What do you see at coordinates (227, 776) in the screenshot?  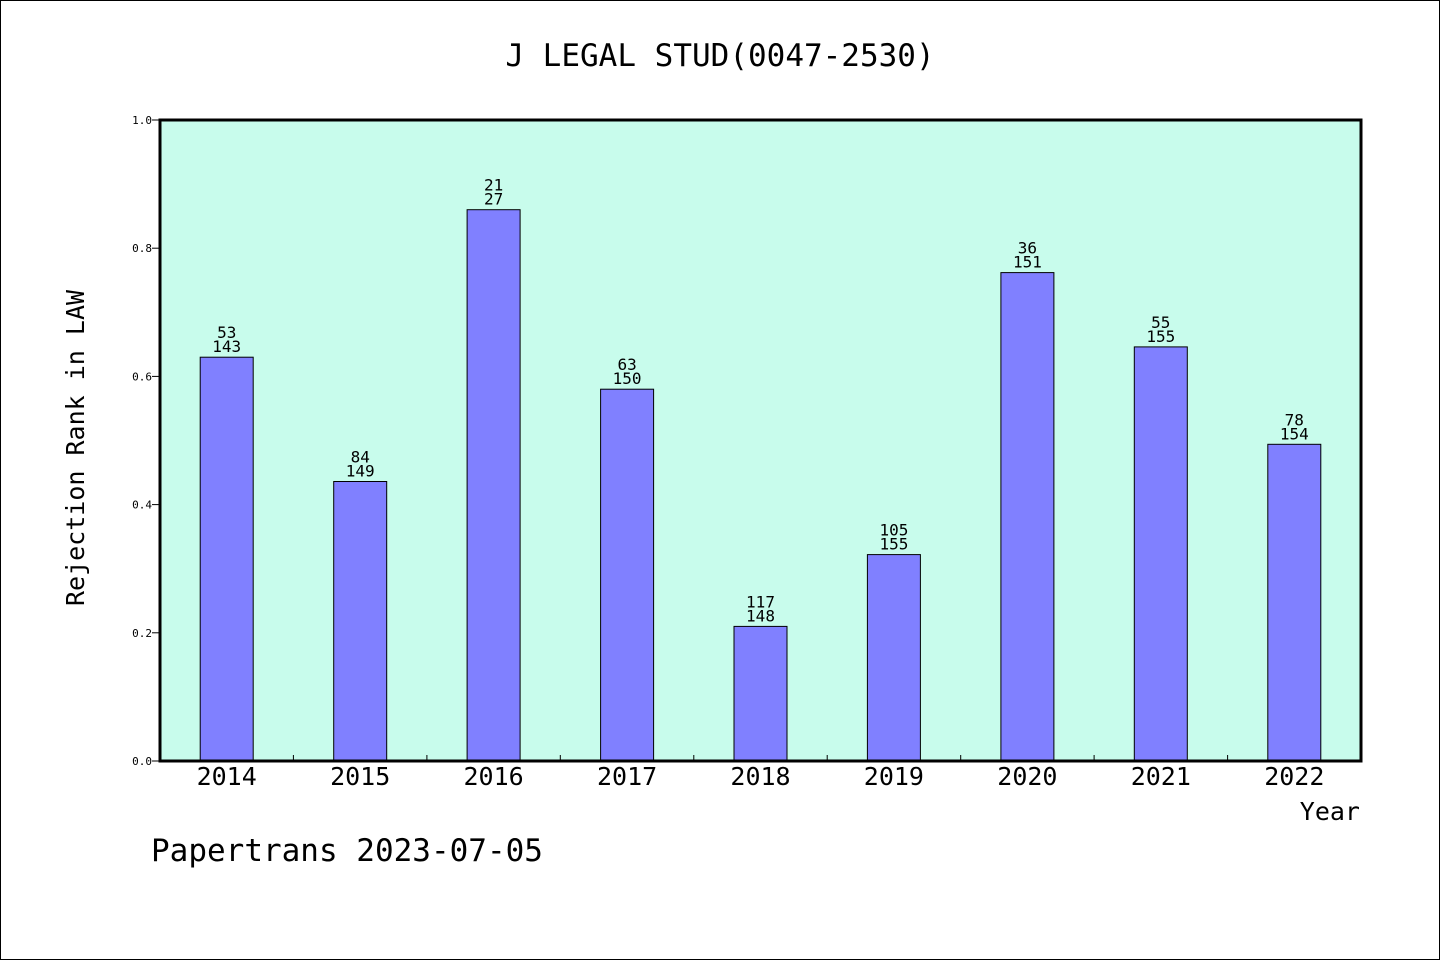 I see `x-tick-label-2014: 2014` at bounding box center [227, 776].